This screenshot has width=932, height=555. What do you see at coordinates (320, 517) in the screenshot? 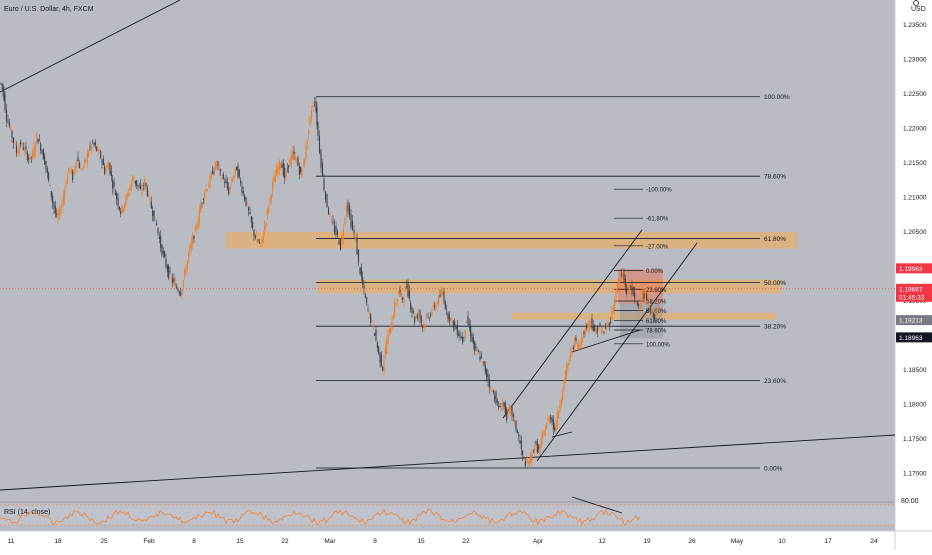
I see `rsi-series` at bounding box center [320, 517].